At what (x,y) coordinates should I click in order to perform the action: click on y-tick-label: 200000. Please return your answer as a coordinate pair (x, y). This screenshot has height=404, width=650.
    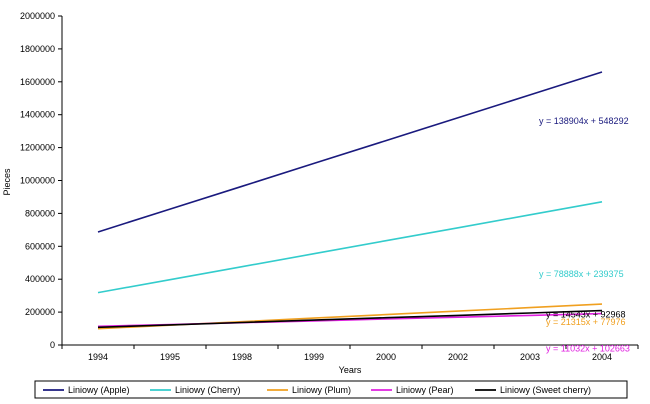
    Looking at the image, I should click on (40, 312).